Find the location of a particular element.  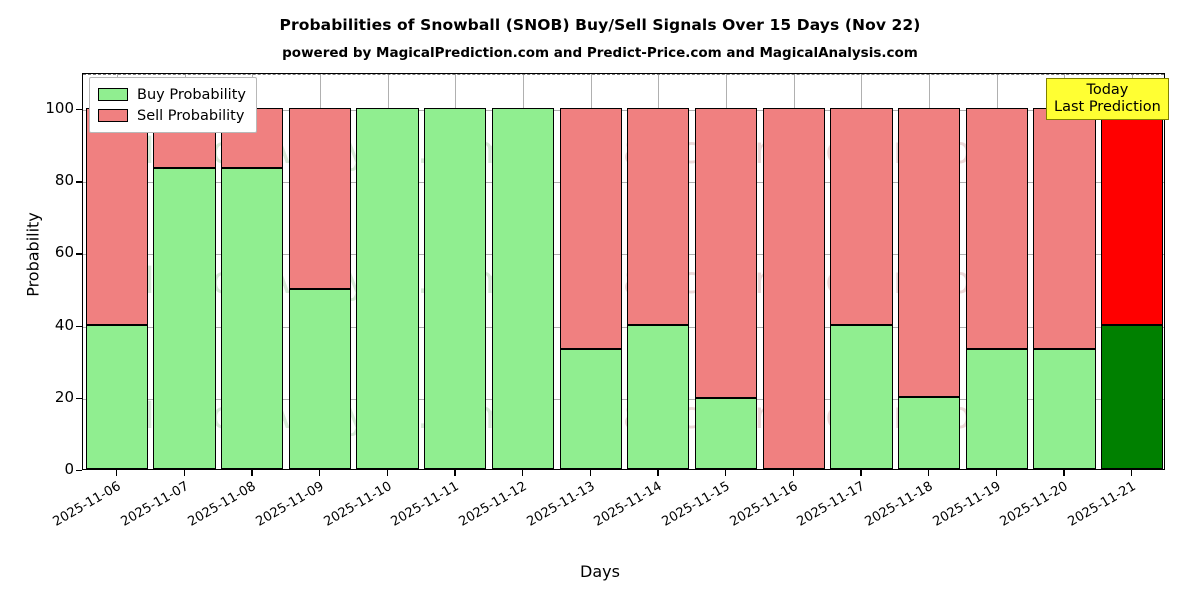

y-axis-tick-label: 20 is located at coordinates (64, 396).